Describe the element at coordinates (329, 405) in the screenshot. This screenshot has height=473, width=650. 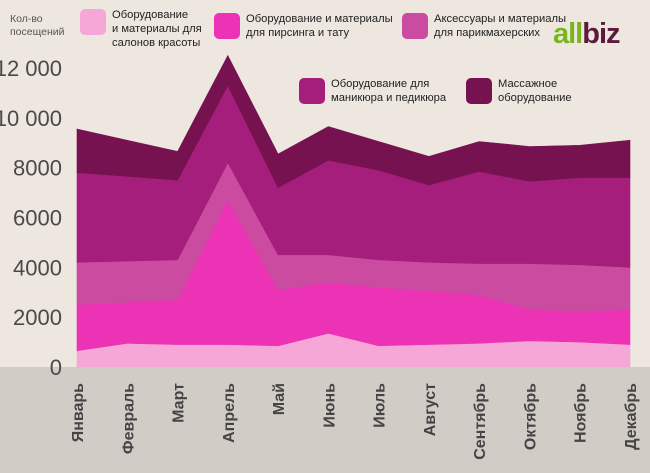
I see `x-tick-label: Июнь` at that location.